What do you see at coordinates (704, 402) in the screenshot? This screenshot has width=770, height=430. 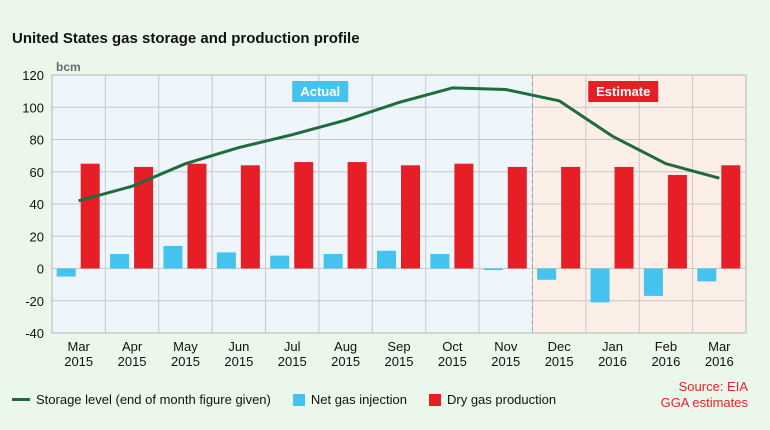 I see `source-line-2: GGA estimates` at bounding box center [704, 402].